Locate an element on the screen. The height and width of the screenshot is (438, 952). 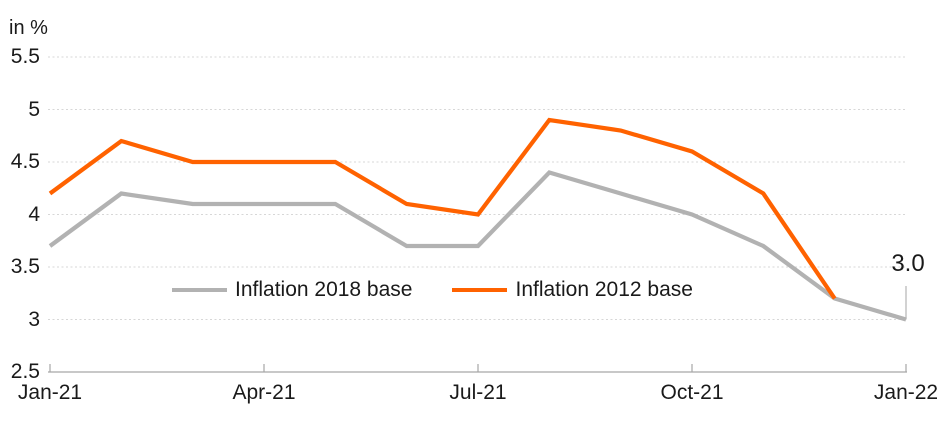
y-tick-label: 3 is located at coordinates (34, 319).